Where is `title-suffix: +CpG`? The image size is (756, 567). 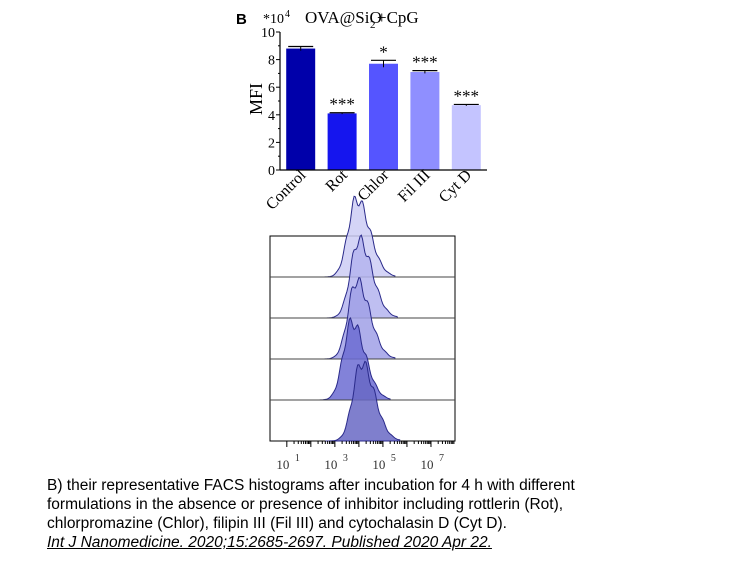
title-suffix: +CpG is located at coordinates (398, 17).